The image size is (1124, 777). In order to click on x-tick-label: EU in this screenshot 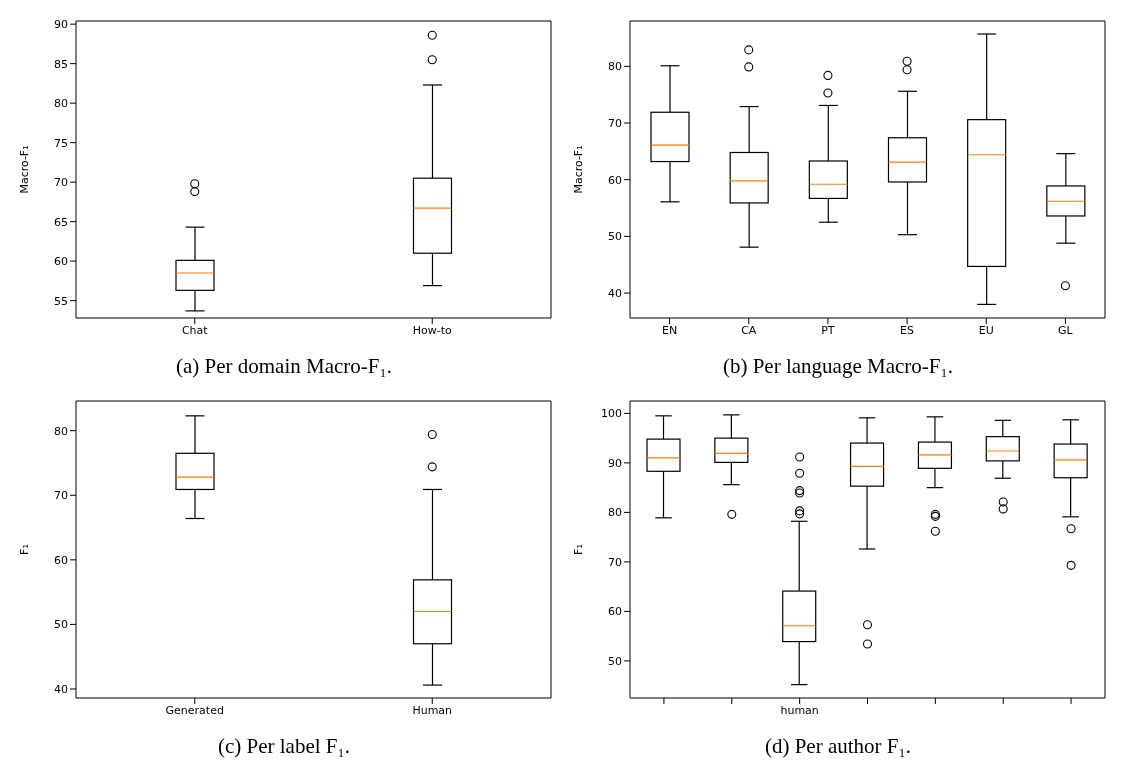, I will do `click(986, 330)`.